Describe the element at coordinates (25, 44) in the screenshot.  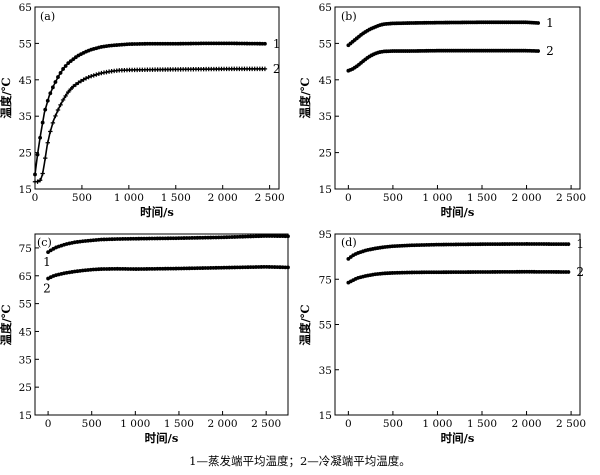
I see `y-tick-label: 55` at that location.